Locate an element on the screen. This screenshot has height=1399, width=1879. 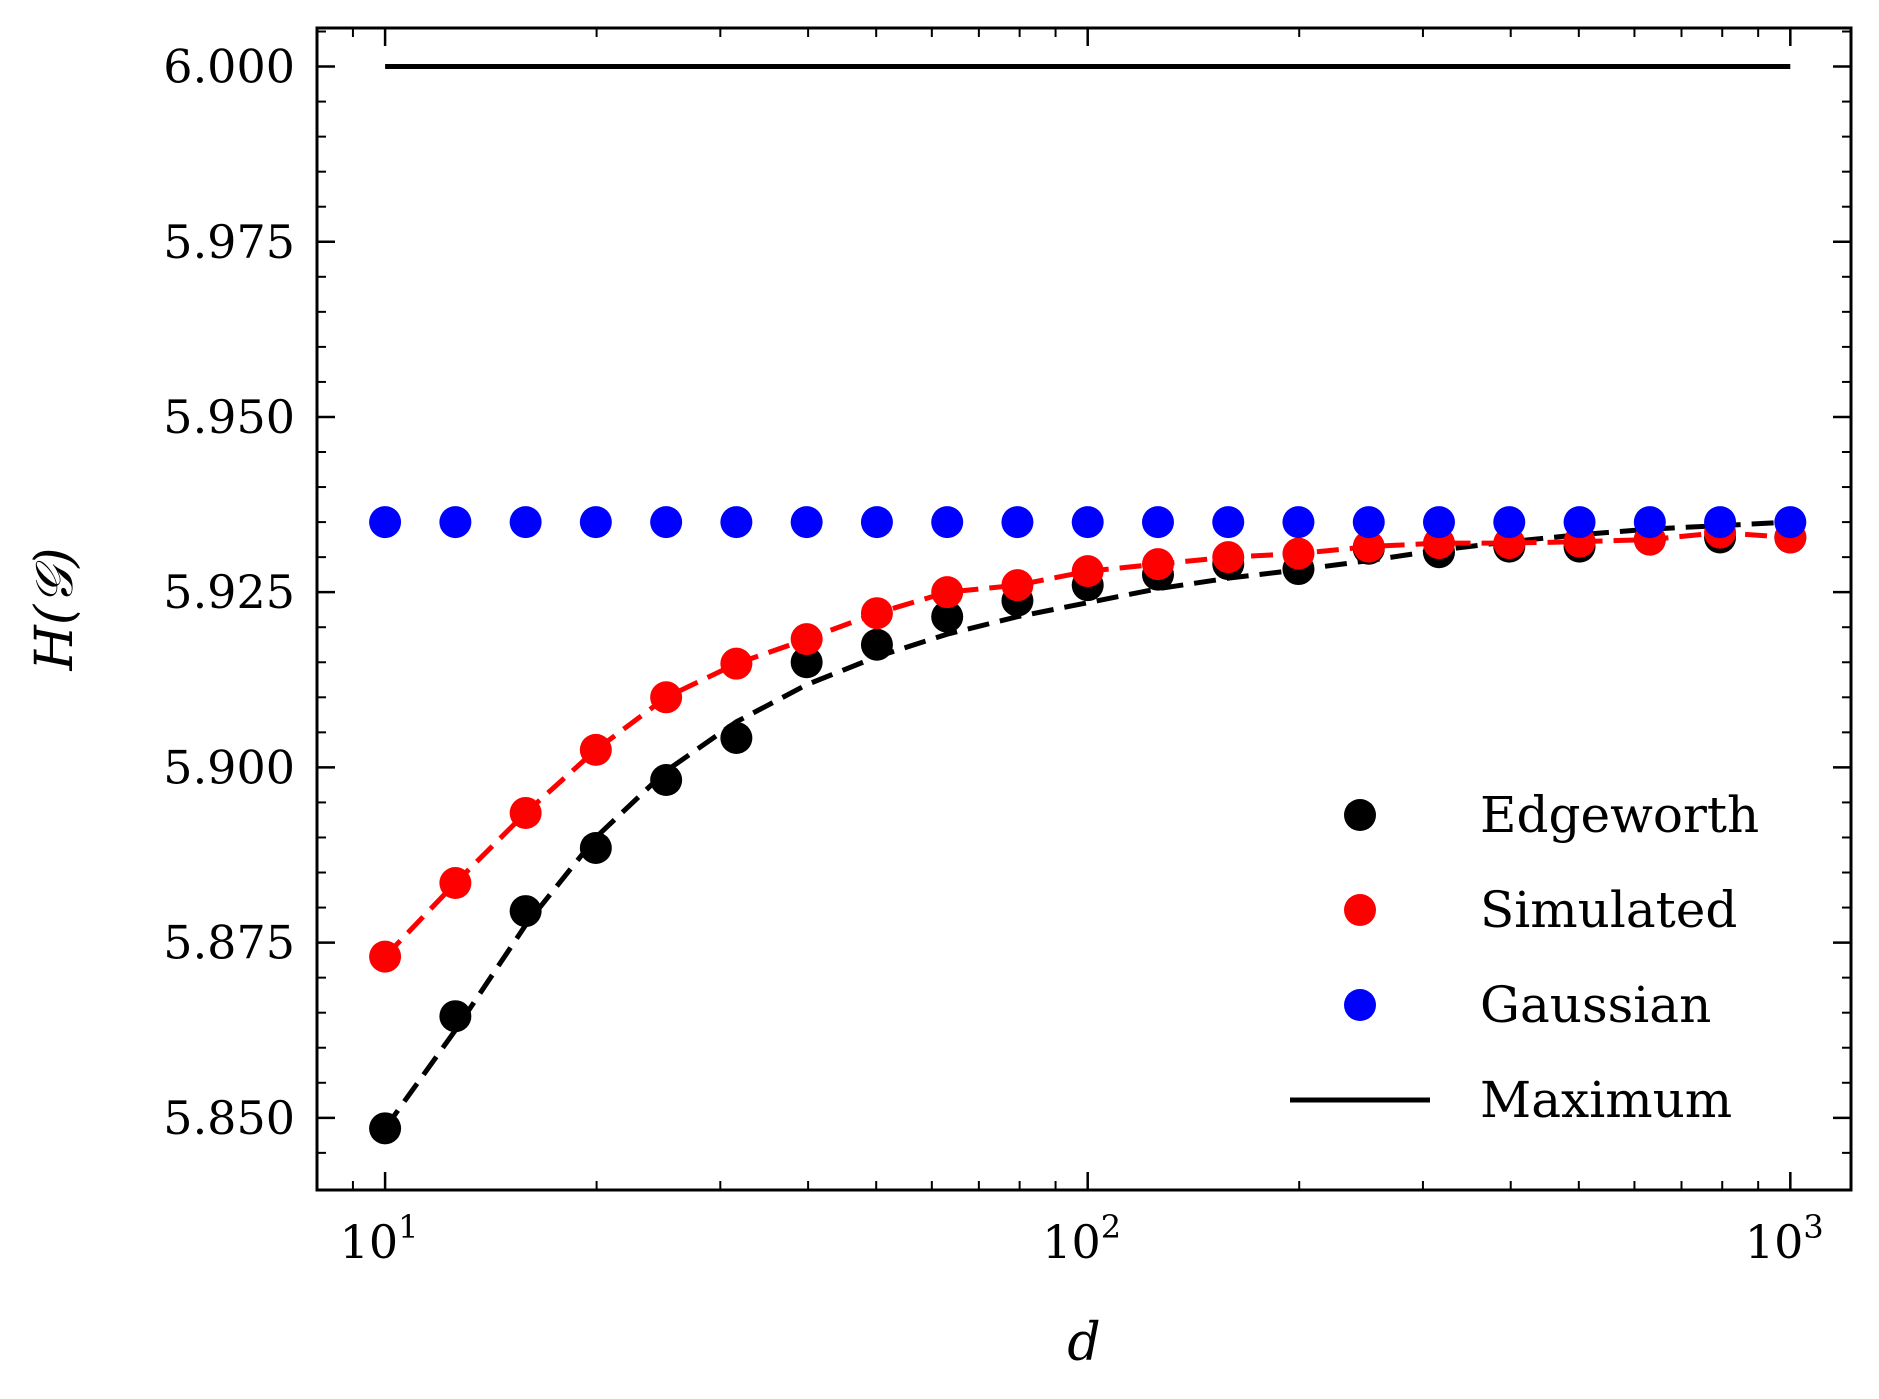
y-tick-label: 5.875 is located at coordinates (229, 943).